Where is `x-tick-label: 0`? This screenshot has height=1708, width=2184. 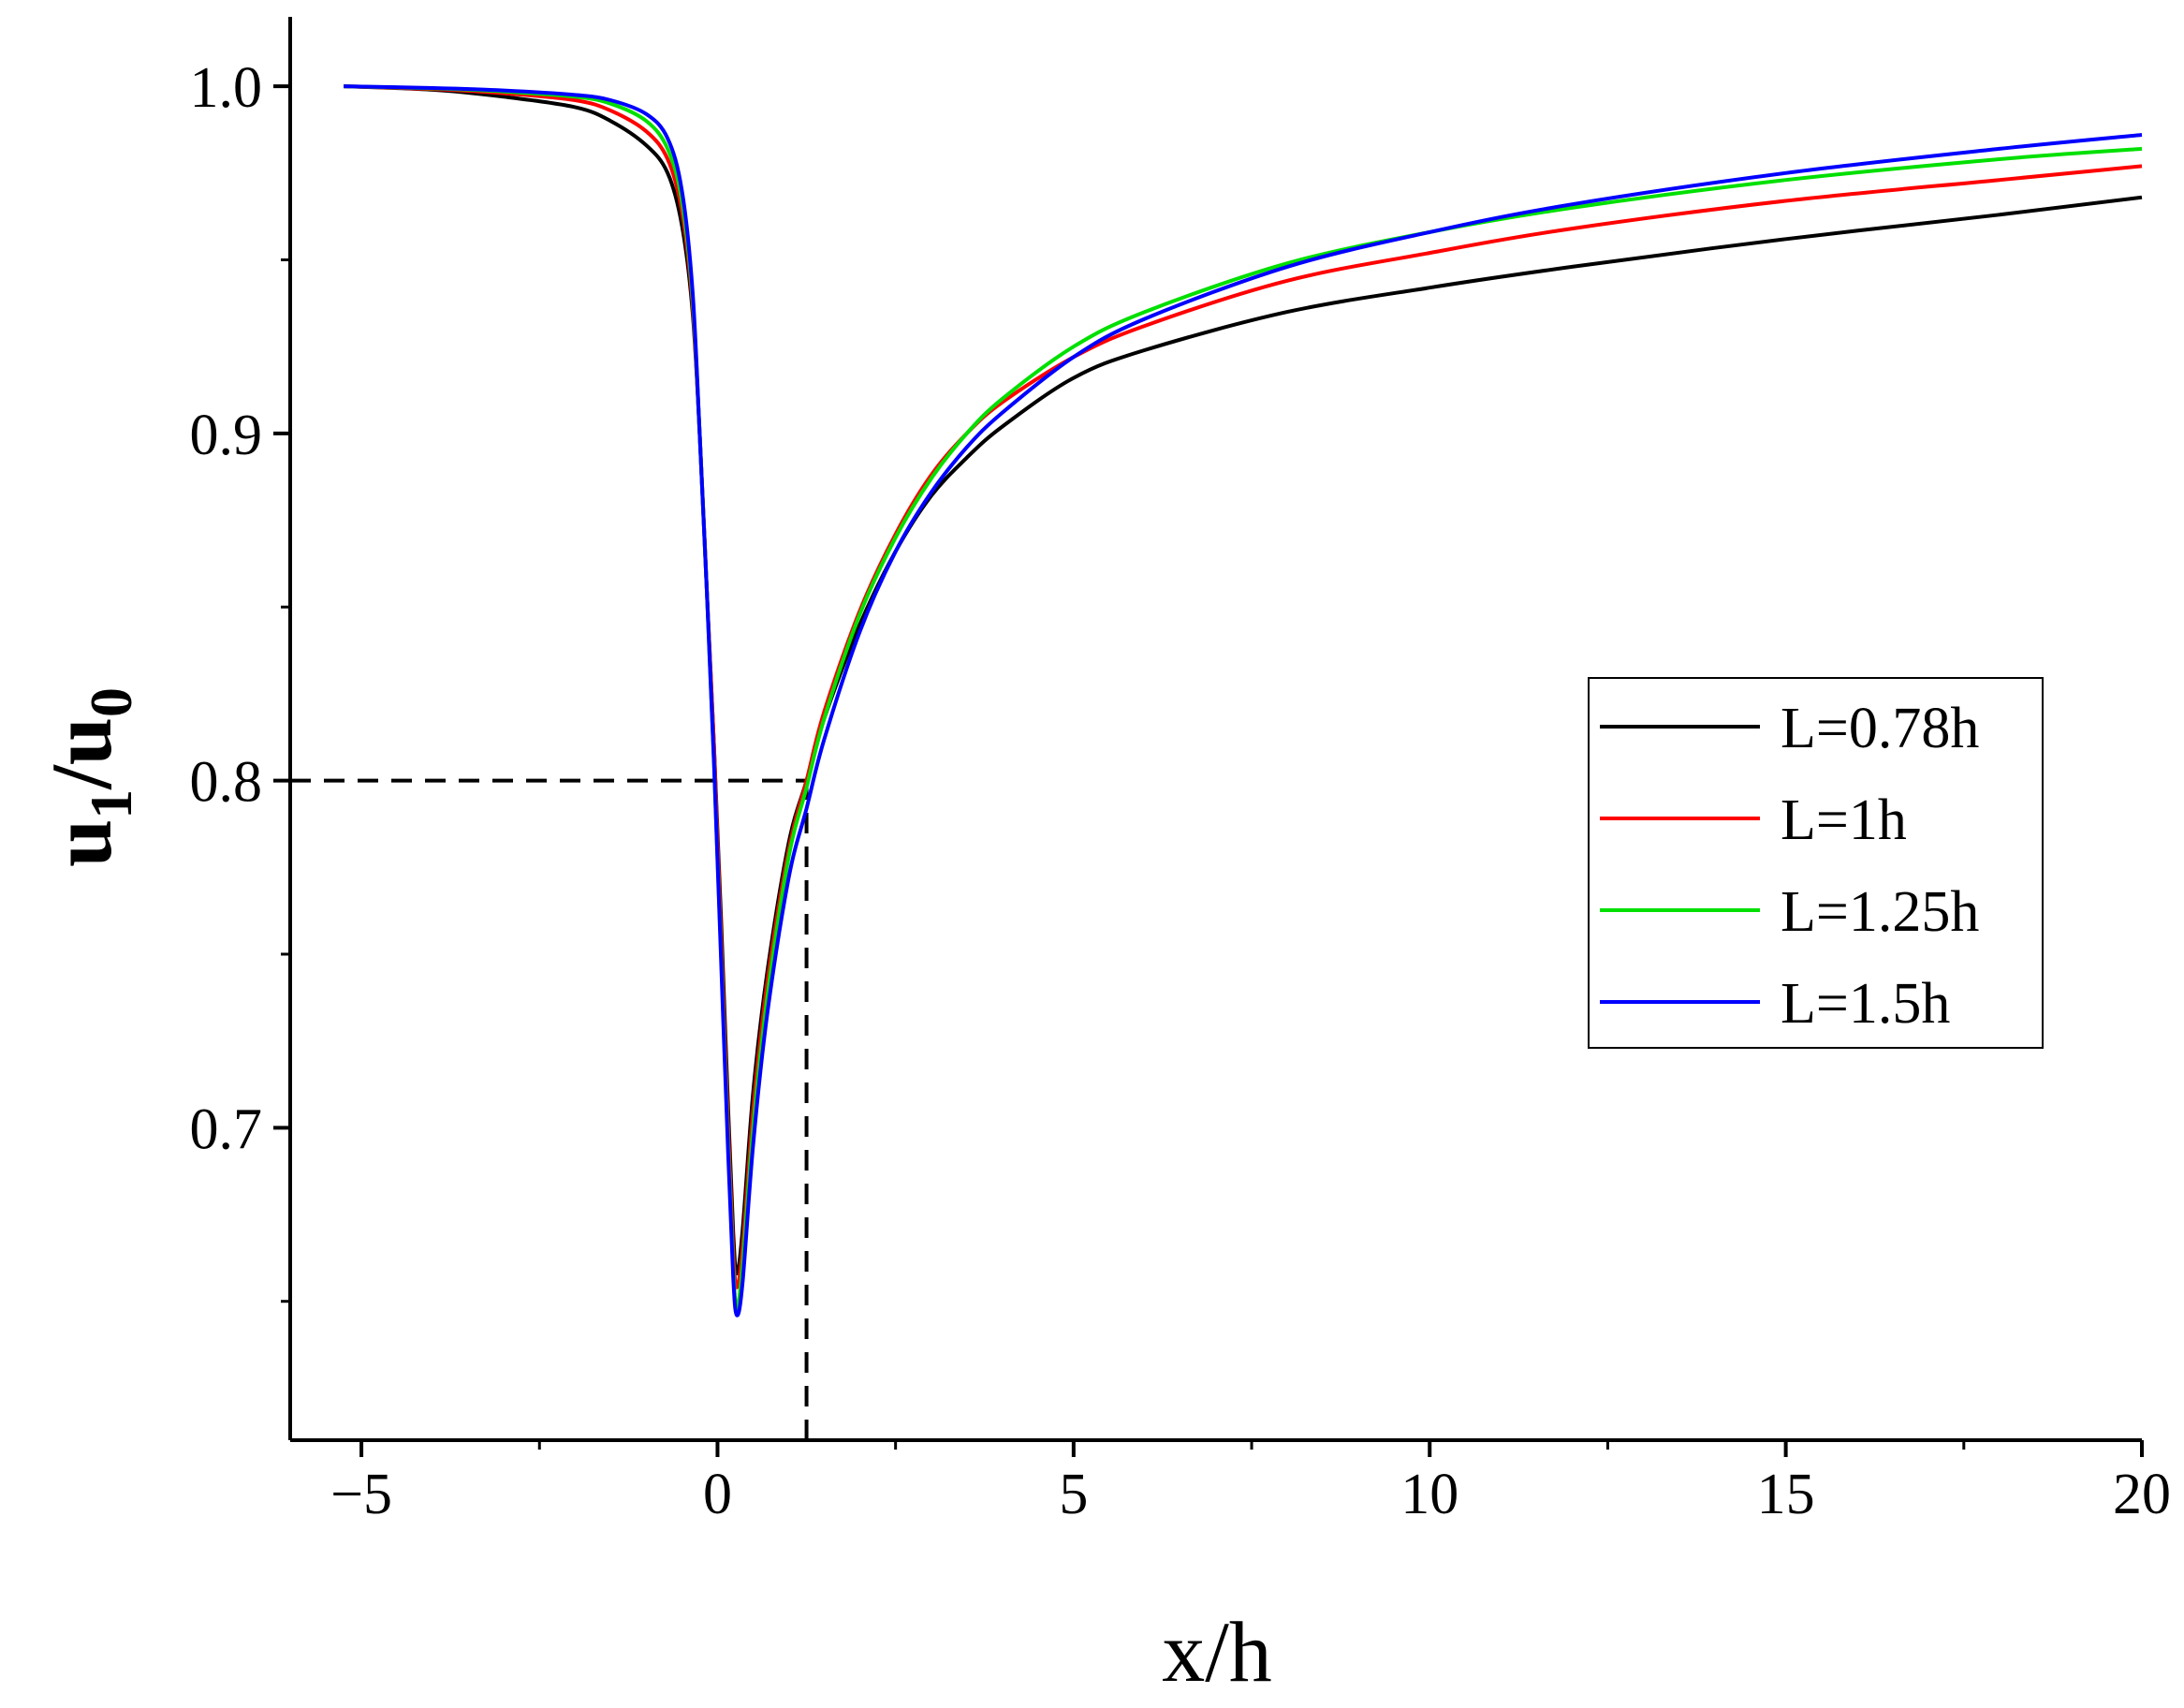 x-tick-label: 0 is located at coordinates (717, 1494).